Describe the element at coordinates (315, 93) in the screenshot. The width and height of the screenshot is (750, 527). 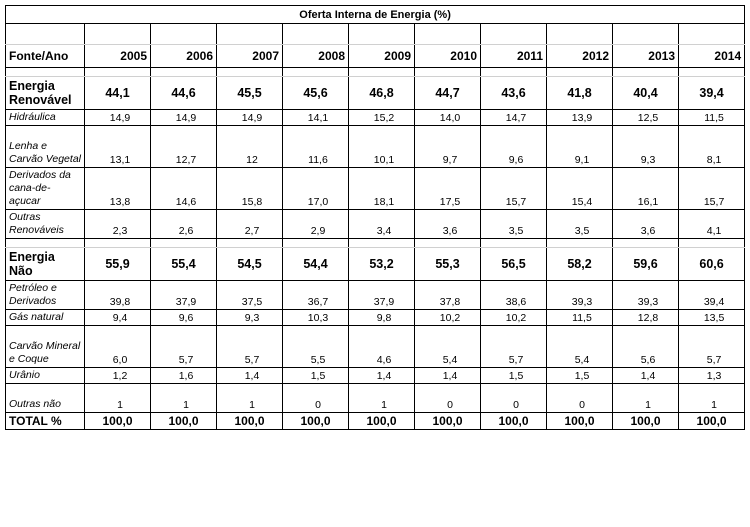
I see `value-cell: 45,6` at that location.